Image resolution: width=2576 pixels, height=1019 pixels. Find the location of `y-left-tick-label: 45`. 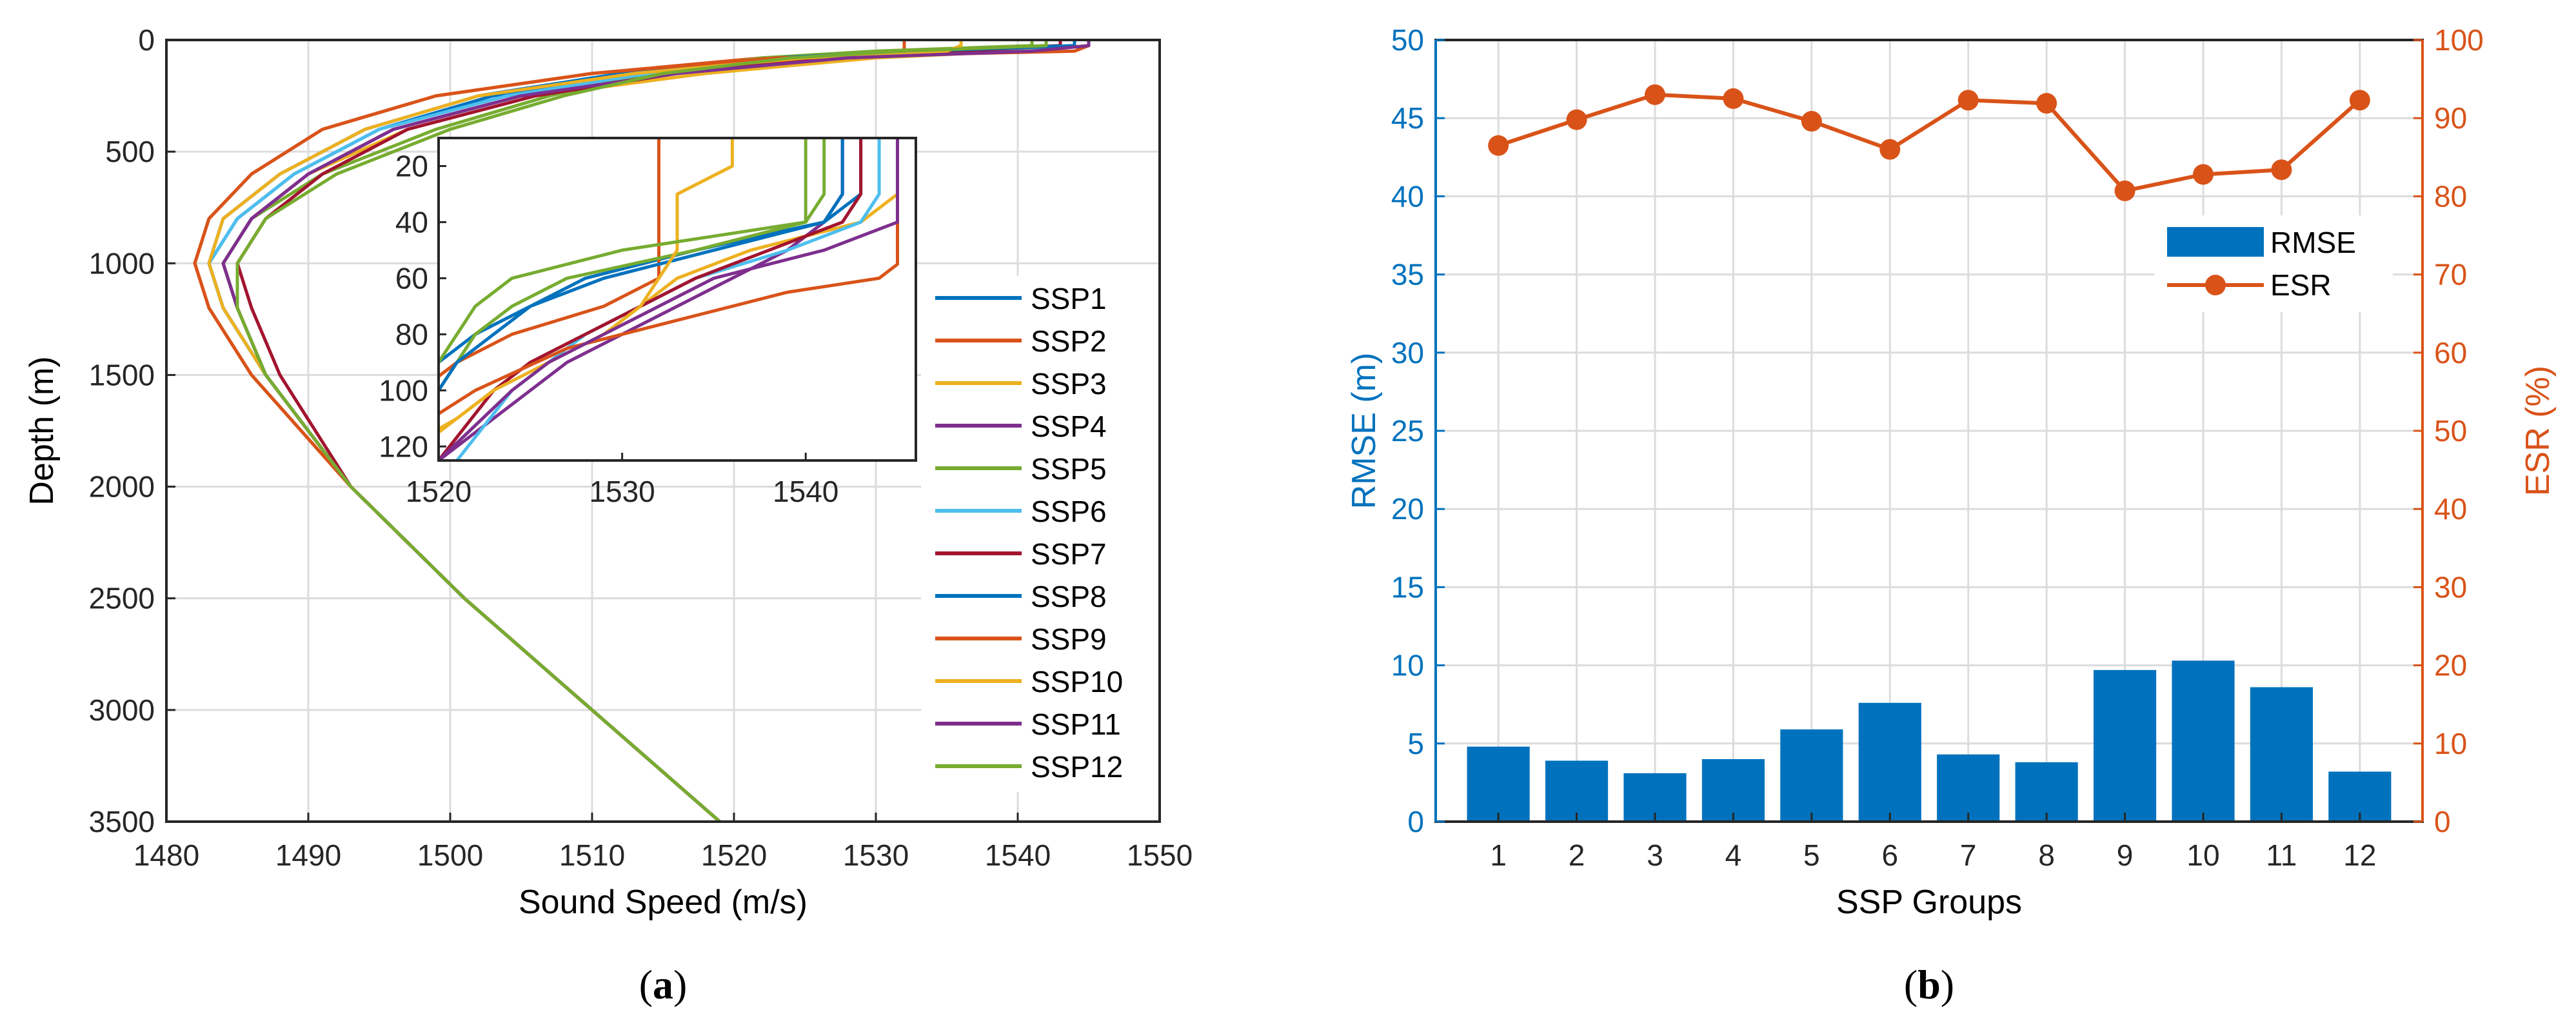

y-left-tick-label: 45 is located at coordinates (1407, 118).